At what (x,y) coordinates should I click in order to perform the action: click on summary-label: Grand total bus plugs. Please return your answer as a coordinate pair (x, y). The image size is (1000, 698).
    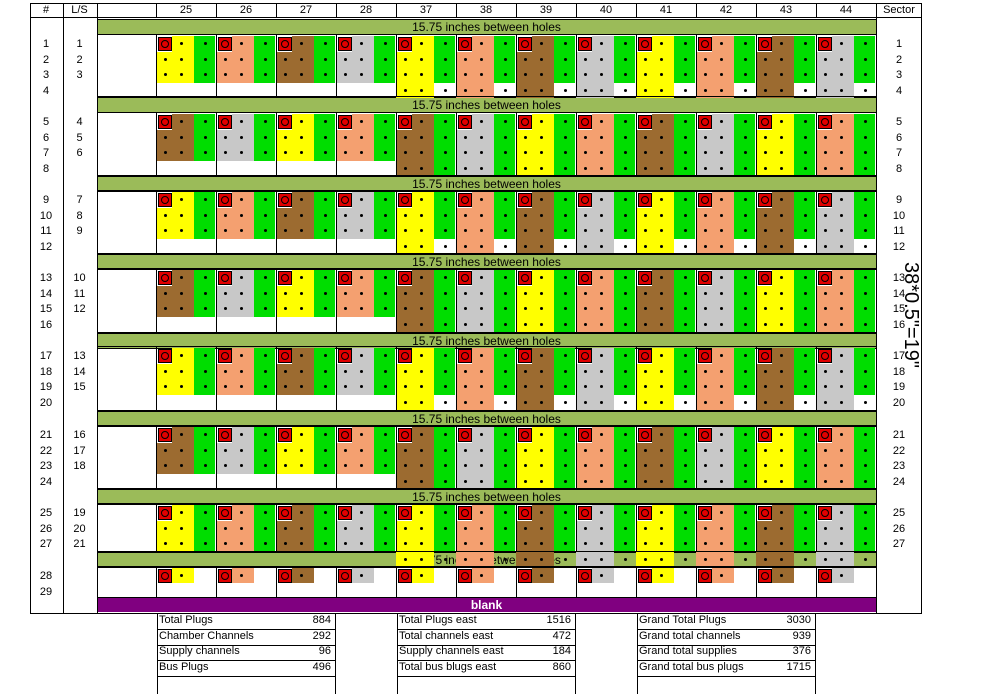
    Looking at the image, I should click on (691, 666).